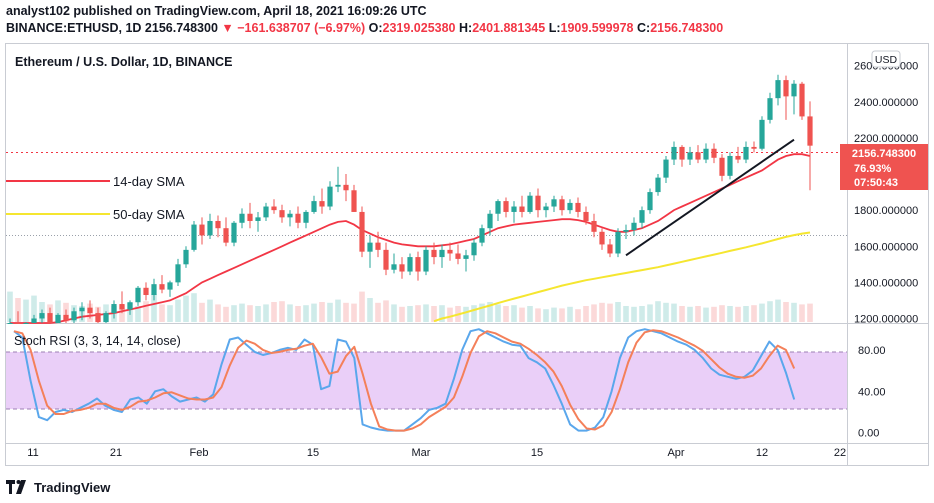 The width and height of the screenshot is (934, 503). I want to click on sma50-series, so click(622, 277).